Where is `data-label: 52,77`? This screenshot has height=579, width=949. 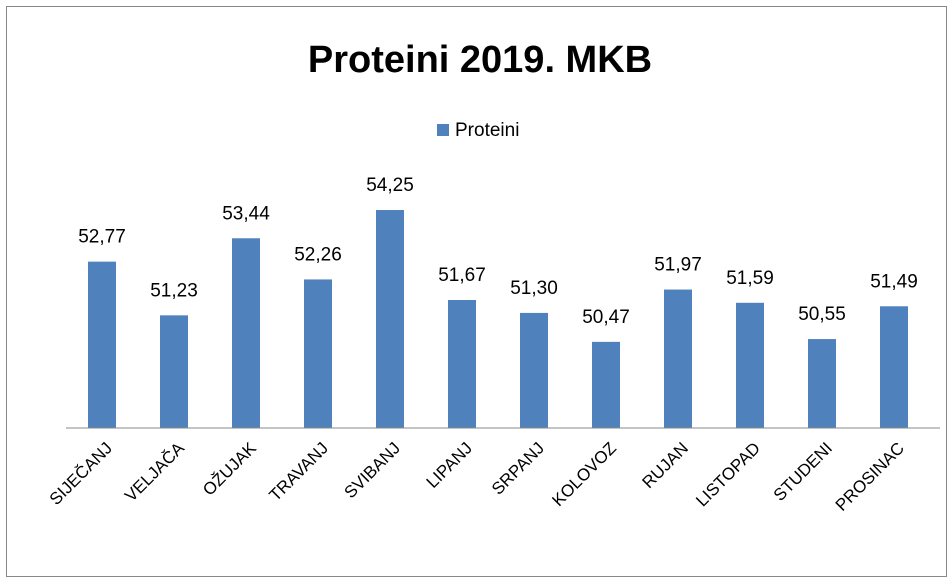
data-label: 52,77 is located at coordinates (102, 237).